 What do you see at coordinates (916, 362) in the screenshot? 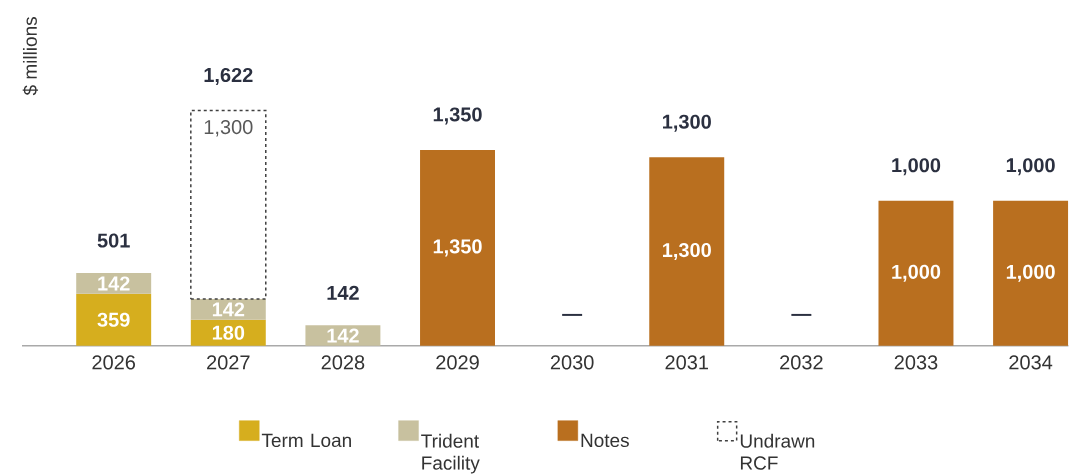
I see `x-tick-label: 2033` at bounding box center [916, 362].